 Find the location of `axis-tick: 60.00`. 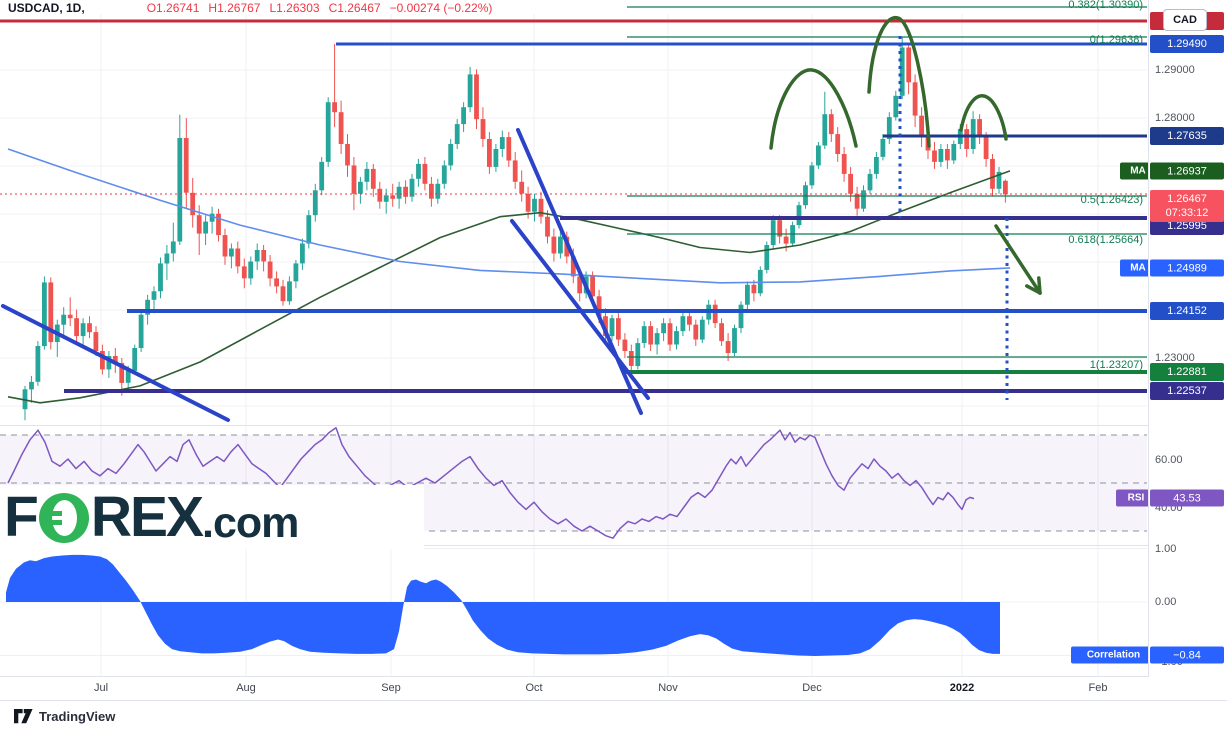

axis-tick: 60.00 is located at coordinates (1169, 460).